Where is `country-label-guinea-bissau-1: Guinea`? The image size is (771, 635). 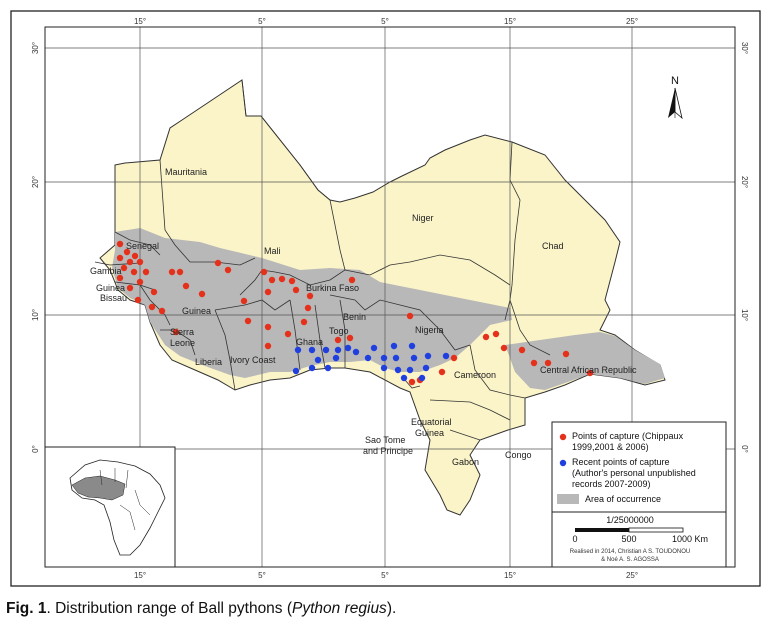
country-label-guinea-bissau-1: Guinea is located at coordinates (110, 288).